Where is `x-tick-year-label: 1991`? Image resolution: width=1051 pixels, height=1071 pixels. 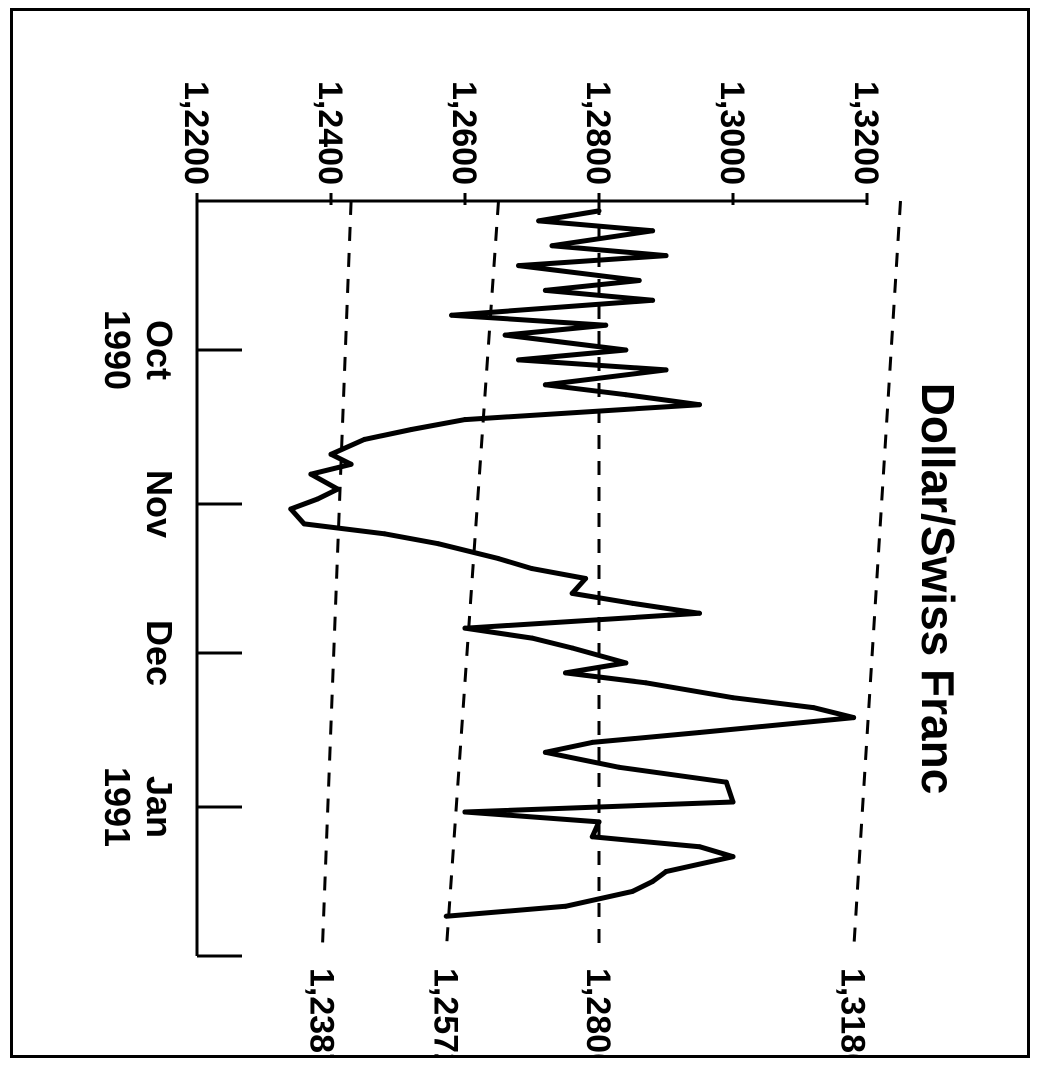
x-tick-year-label: 1991 is located at coordinates (117, 807).